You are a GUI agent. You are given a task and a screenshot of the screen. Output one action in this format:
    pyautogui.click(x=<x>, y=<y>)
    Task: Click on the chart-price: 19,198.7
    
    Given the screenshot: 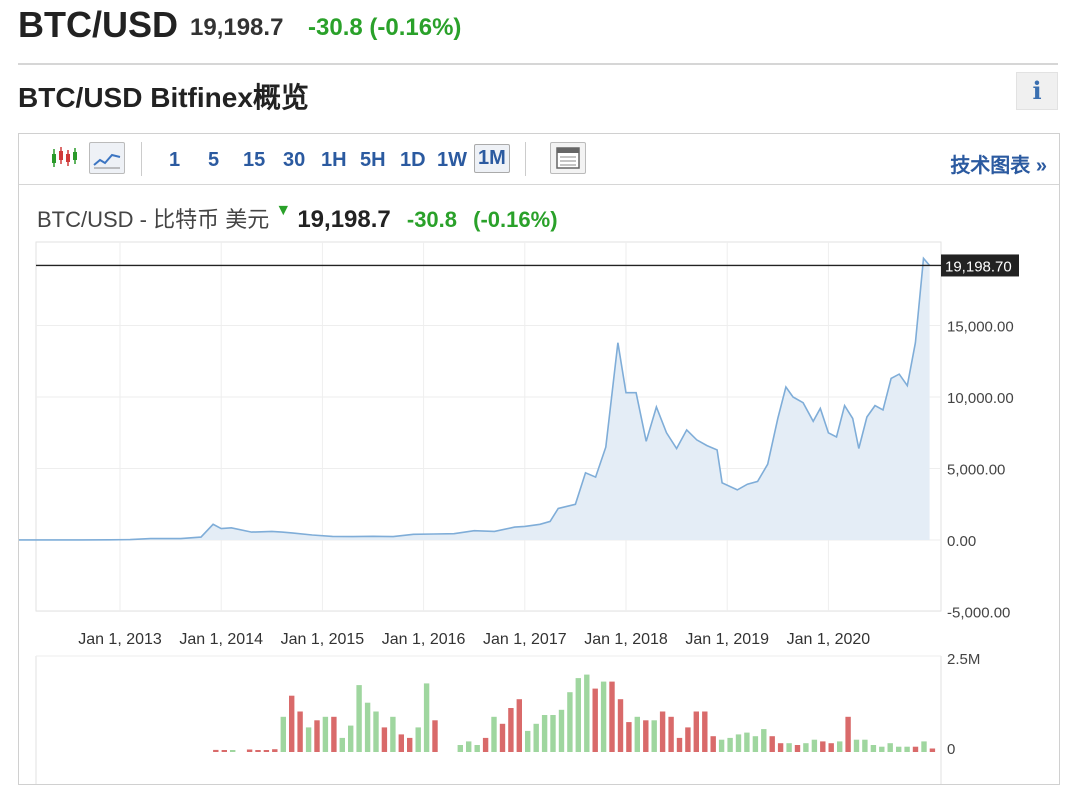 What is the action you would take?
    pyautogui.click(x=344, y=219)
    